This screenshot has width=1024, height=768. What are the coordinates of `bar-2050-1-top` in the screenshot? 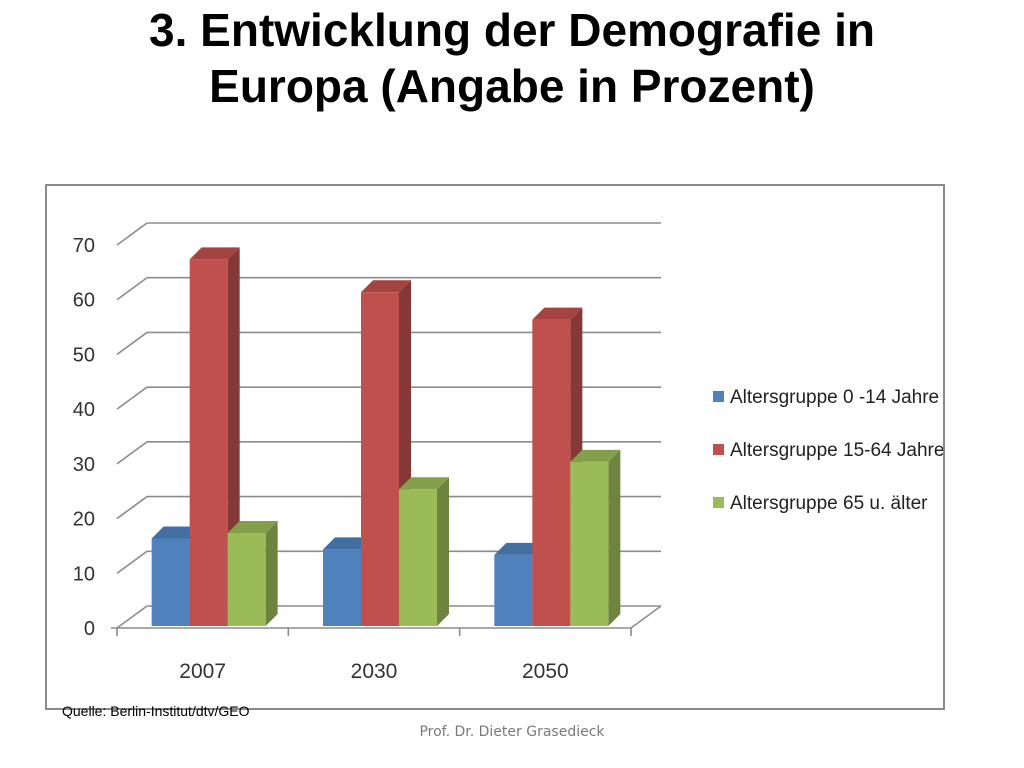 It's located at (557, 313).